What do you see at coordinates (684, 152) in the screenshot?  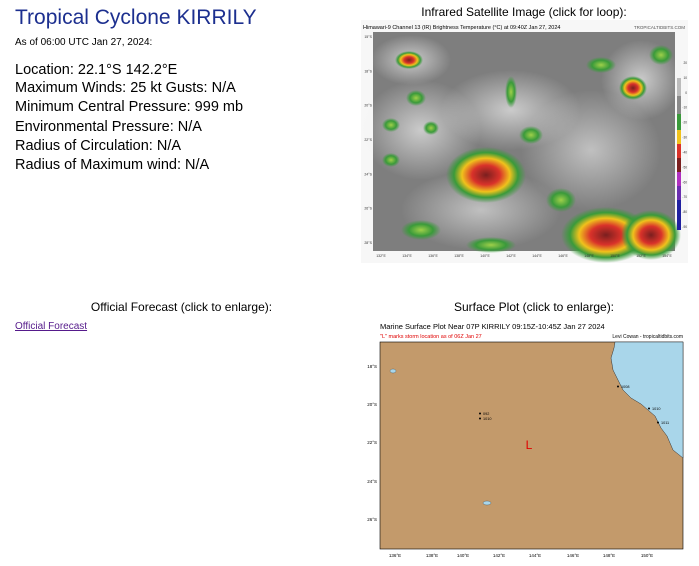 I see `ir-colorbar-label: -40` at bounding box center [684, 152].